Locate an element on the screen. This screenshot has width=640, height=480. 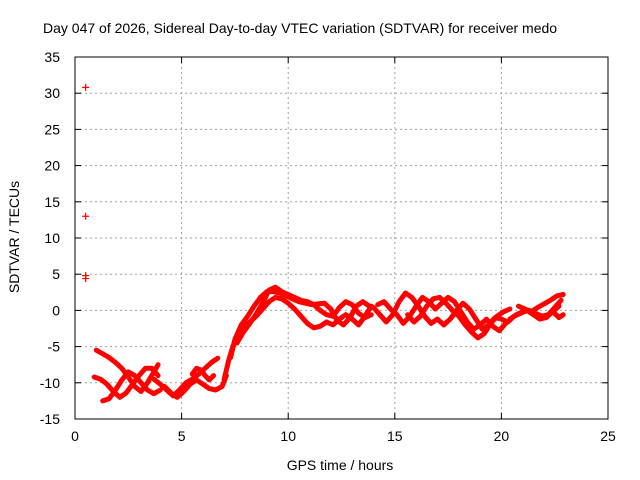
y-tick-labels: -15 -10 -5 0 5 10 15 20 25 30 35 is located at coordinates (50, 238).